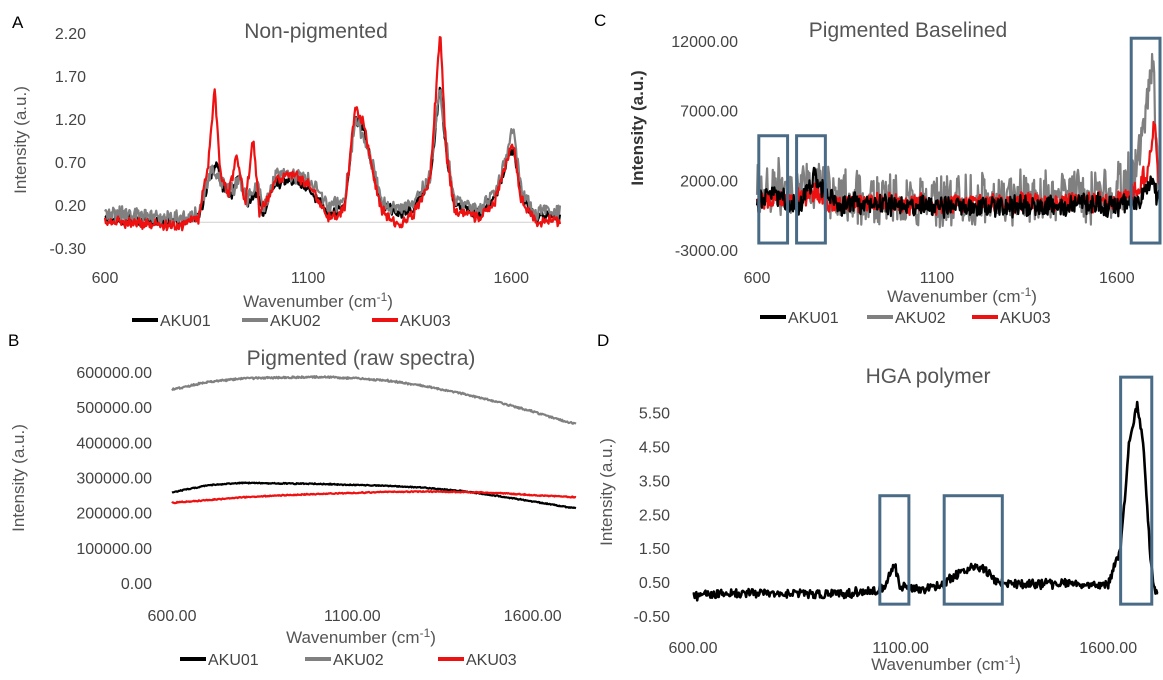  Describe the element at coordinates (709, 181) in the screenshot. I see `chart-c-ytick-label: 2000.00` at that location.